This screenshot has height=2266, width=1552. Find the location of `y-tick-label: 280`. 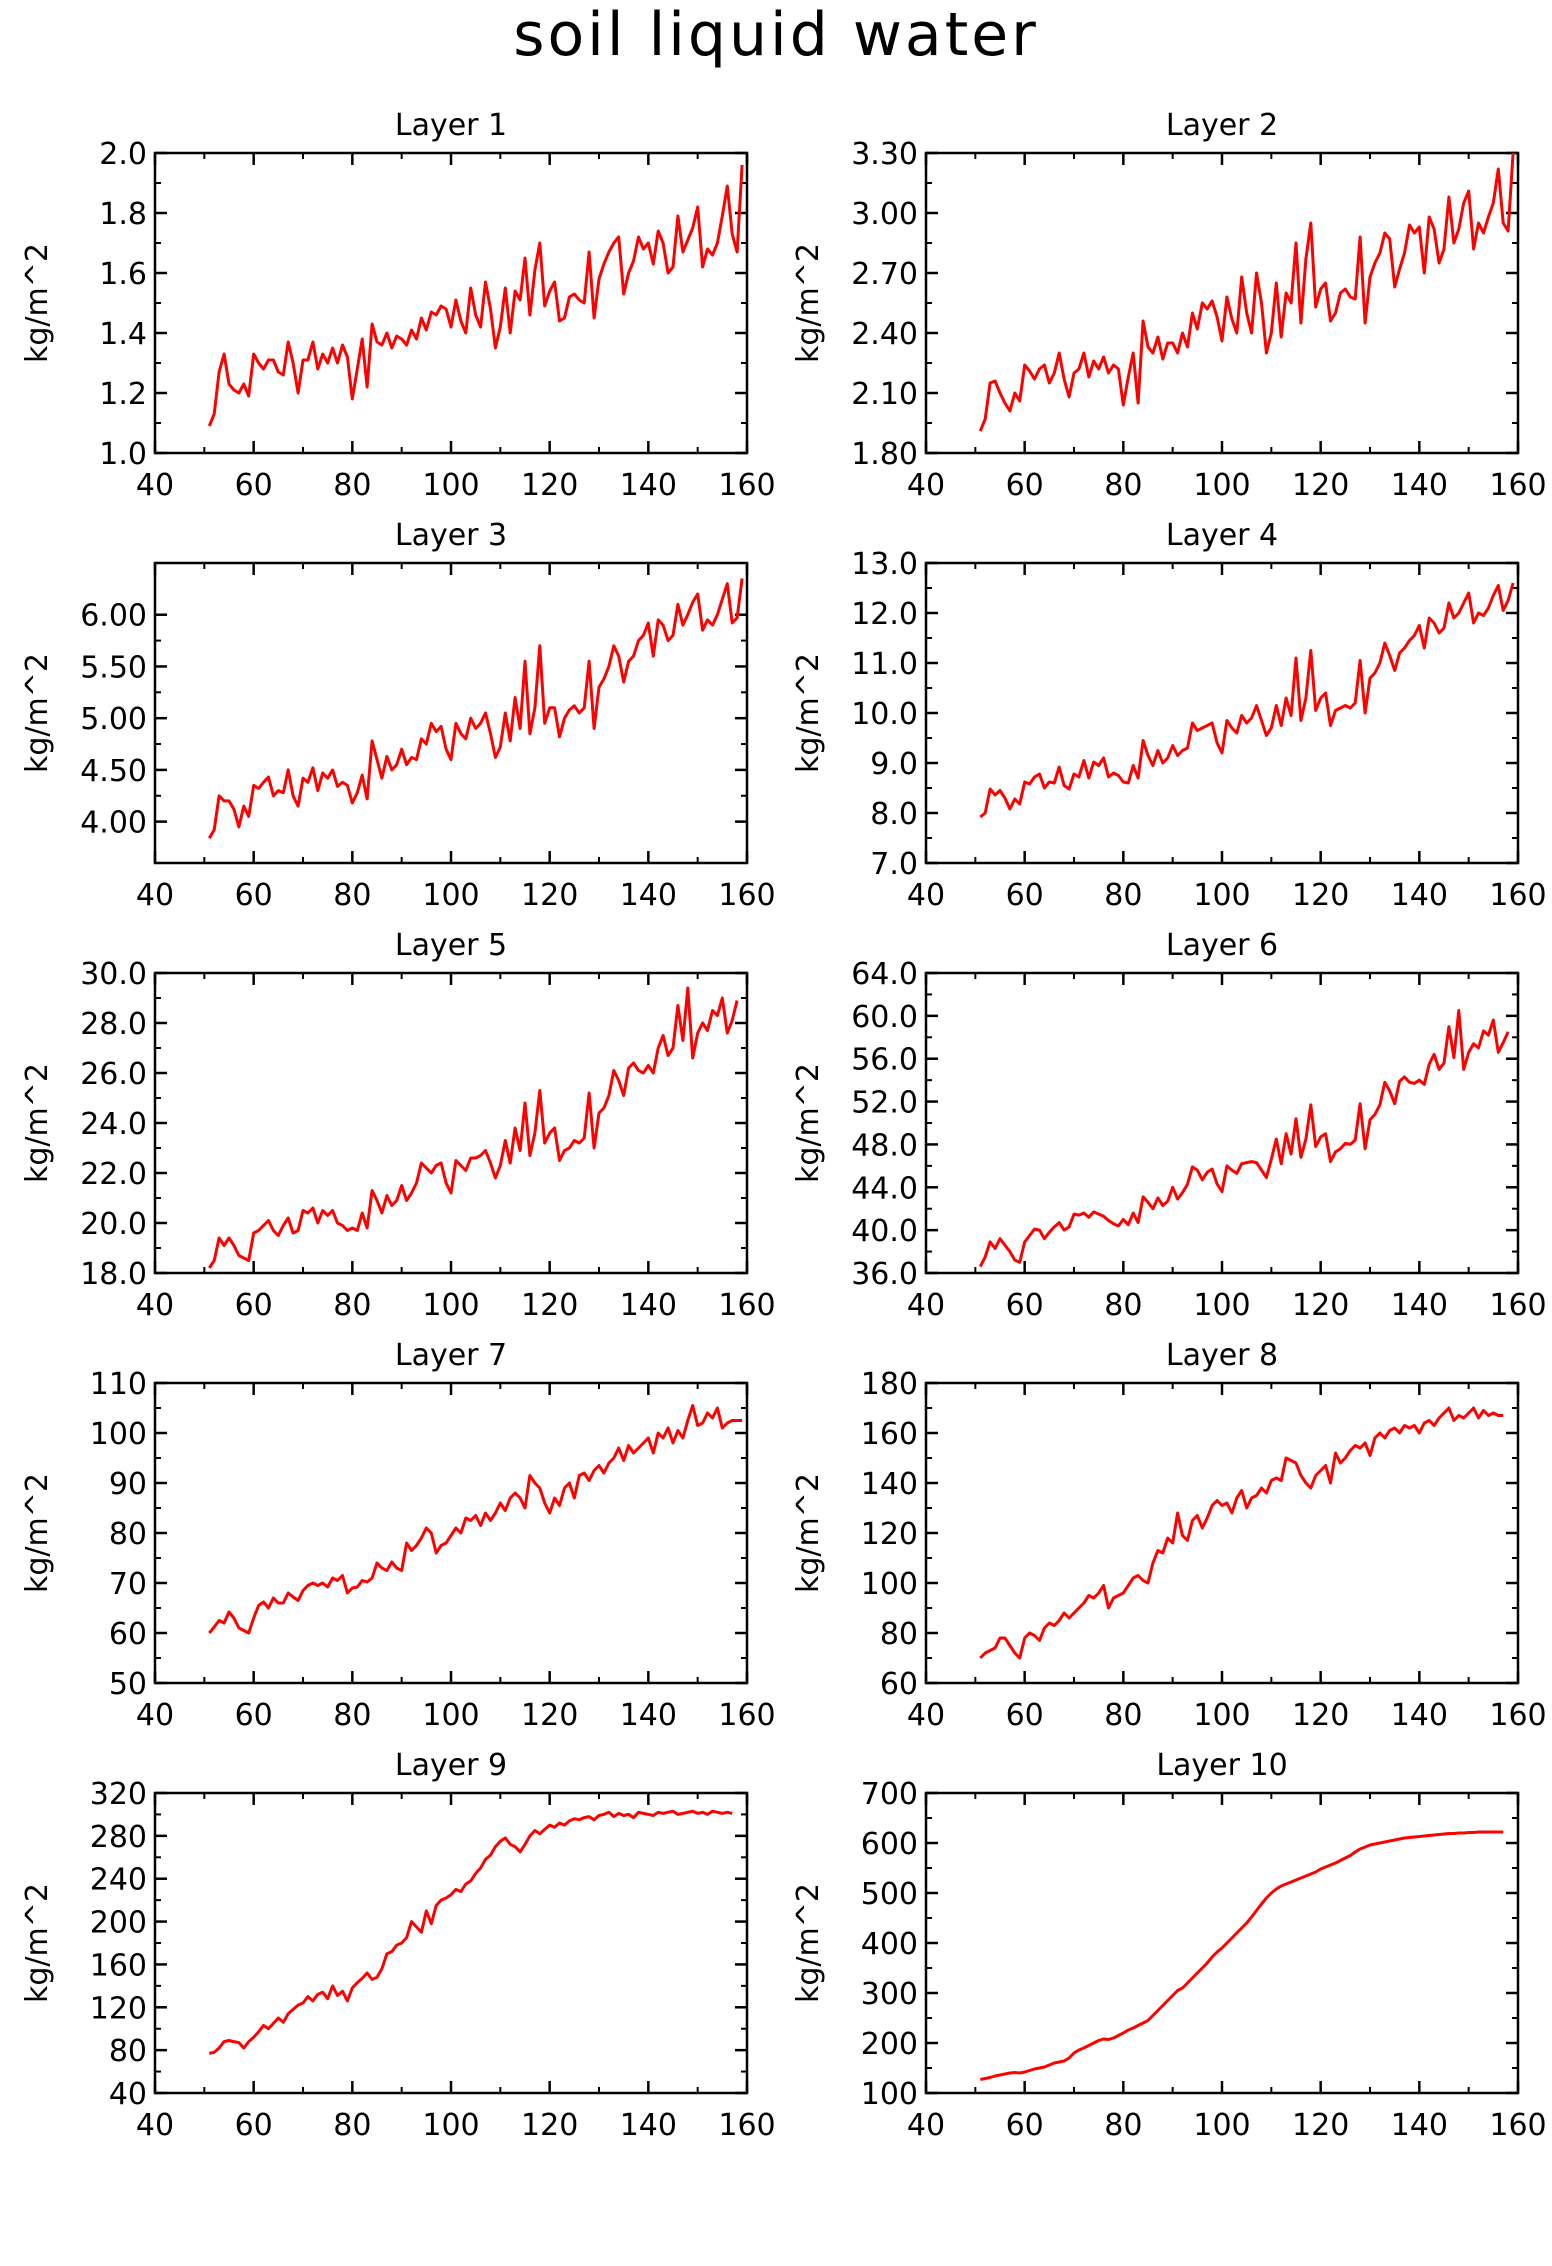

y-tick-label: 280 is located at coordinates (118, 1837).